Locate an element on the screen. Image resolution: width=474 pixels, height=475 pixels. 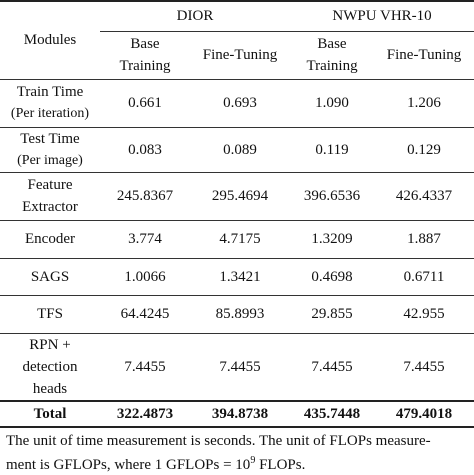
value-cell: 1.887 is located at coordinates (424, 239).